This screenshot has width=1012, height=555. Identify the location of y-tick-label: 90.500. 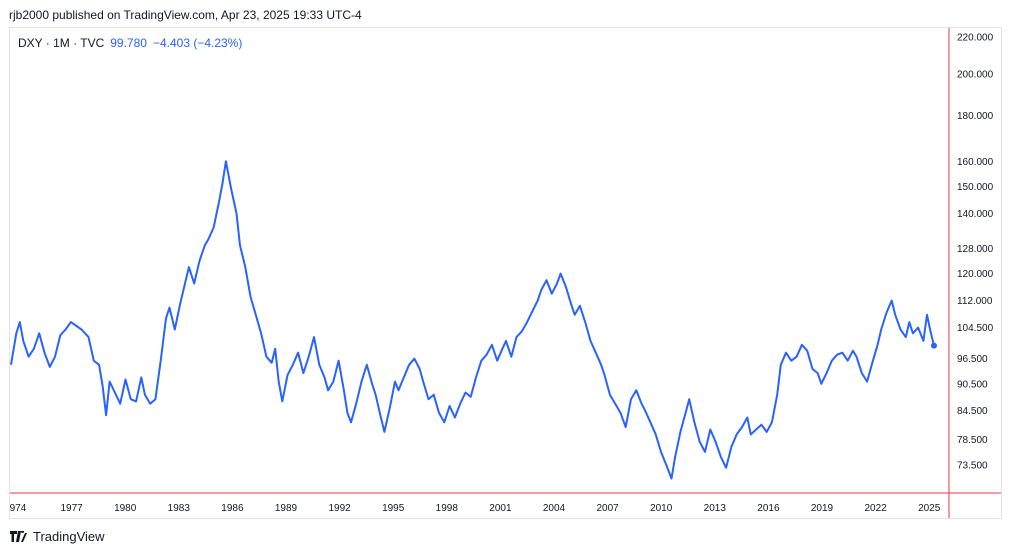
(972, 384).